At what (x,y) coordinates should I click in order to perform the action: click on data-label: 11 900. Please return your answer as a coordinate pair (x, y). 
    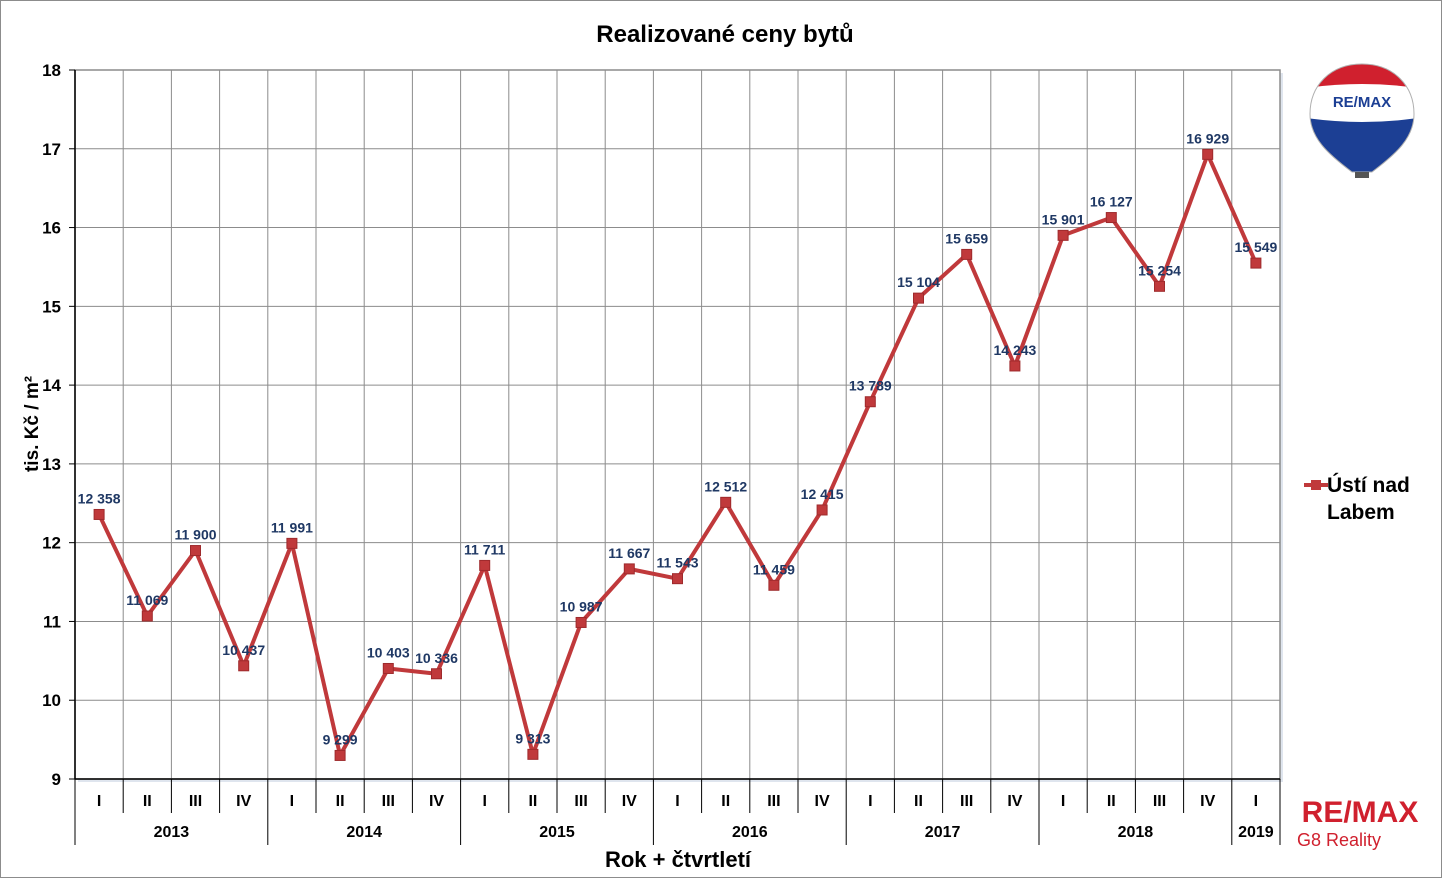
    Looking at the image, I should click on (195, 535).